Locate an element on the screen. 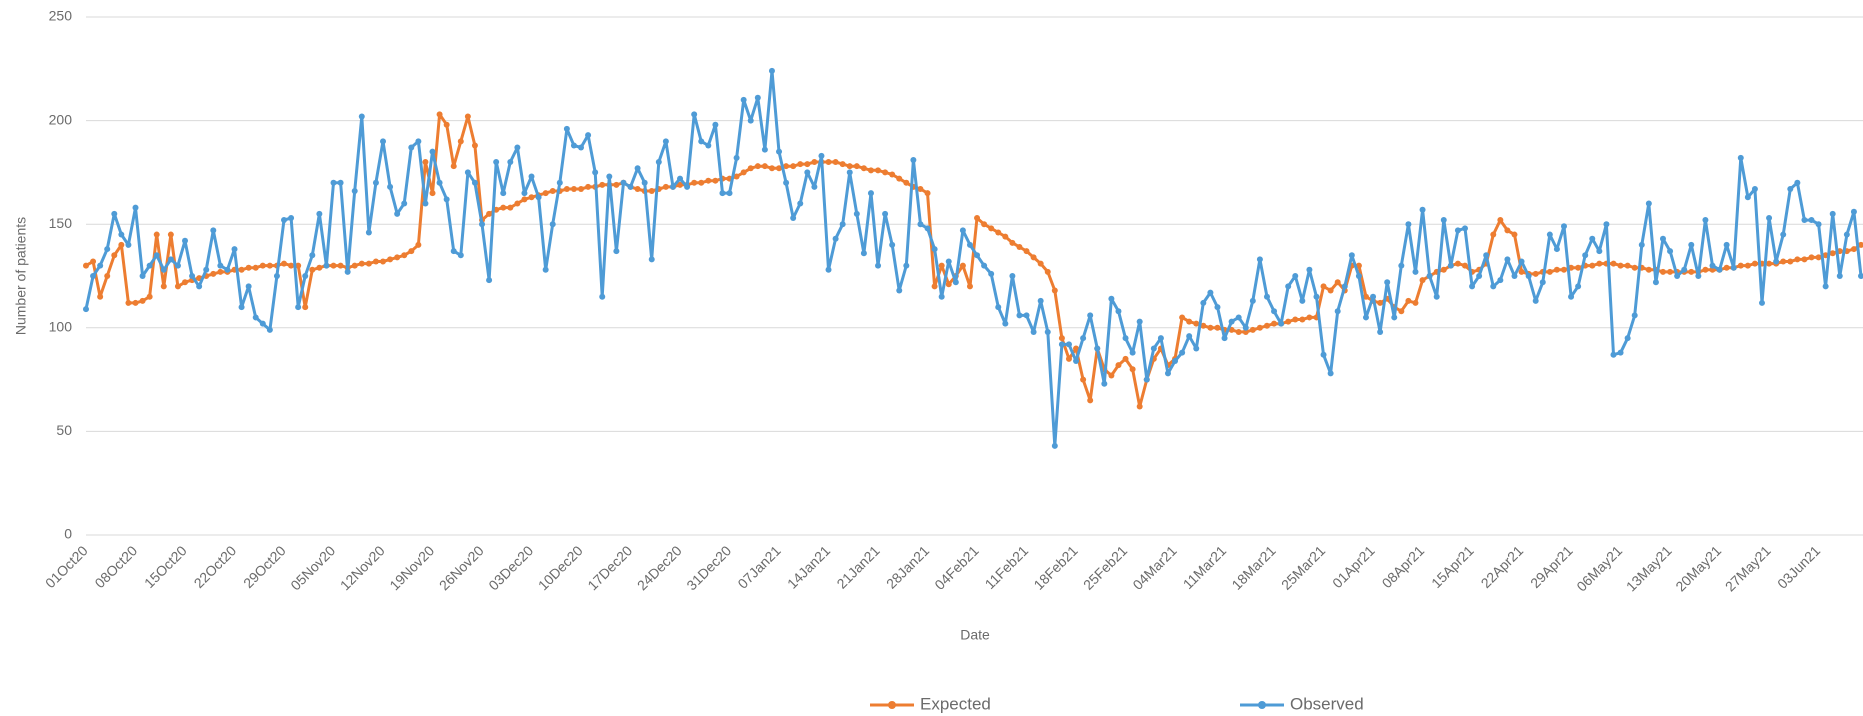 The height and width of the screenshot is (716, 1863). x-tick-label: 11Feb21 is located at coordinates (1007, 567).